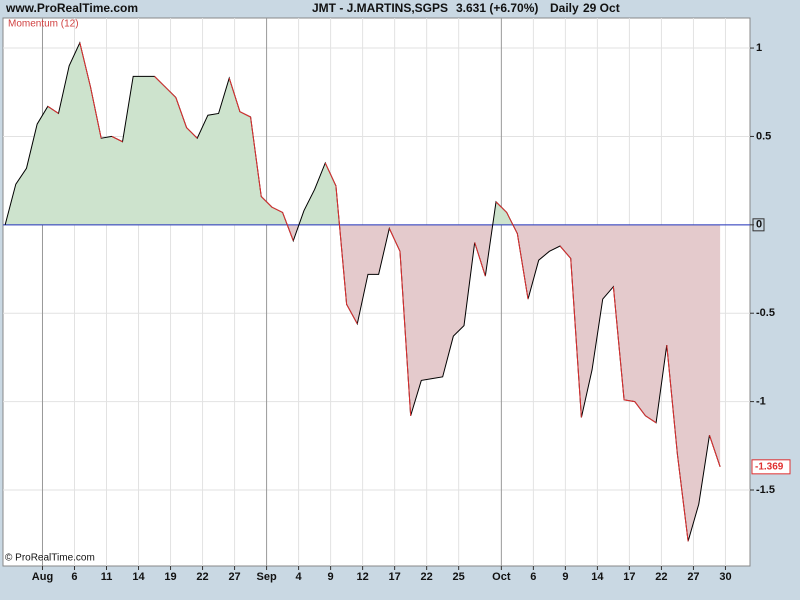 Image resolution: width=800 pixels, height=600 pixels. What do you see at coordinates (763, 136) in the screenshot?
I see `y-tick-label: 0.5` at bounding box center [763, 136].